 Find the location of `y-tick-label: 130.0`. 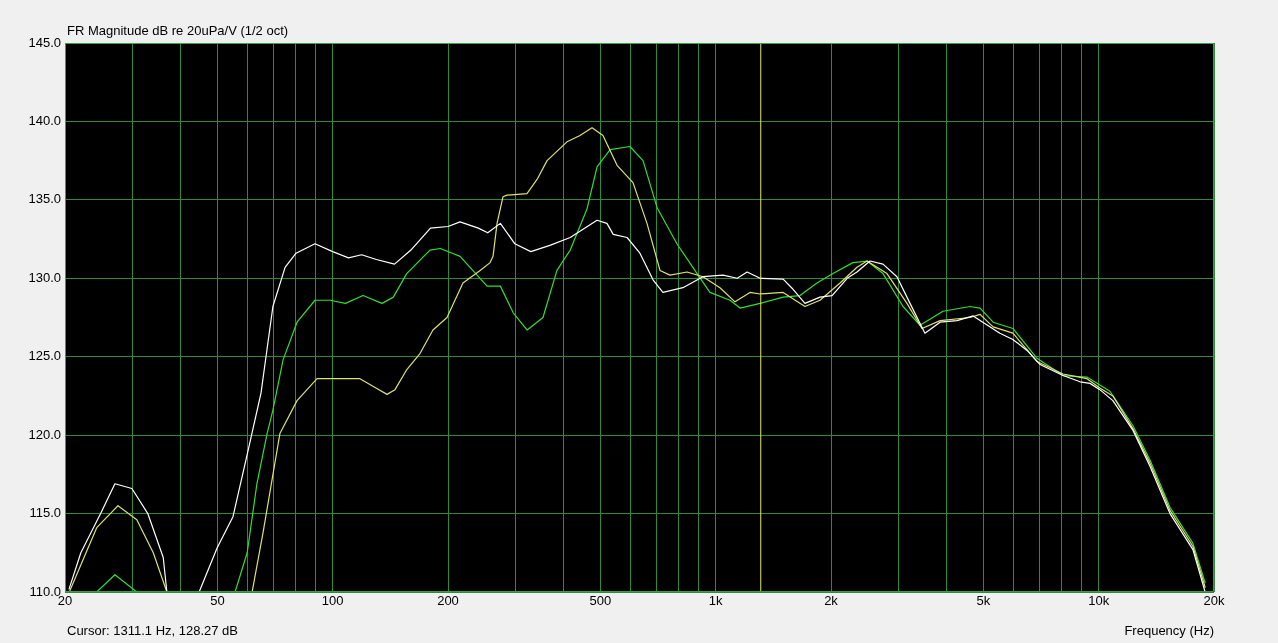

y-tick-label: 130.0 is located at coordinates (44, 277).